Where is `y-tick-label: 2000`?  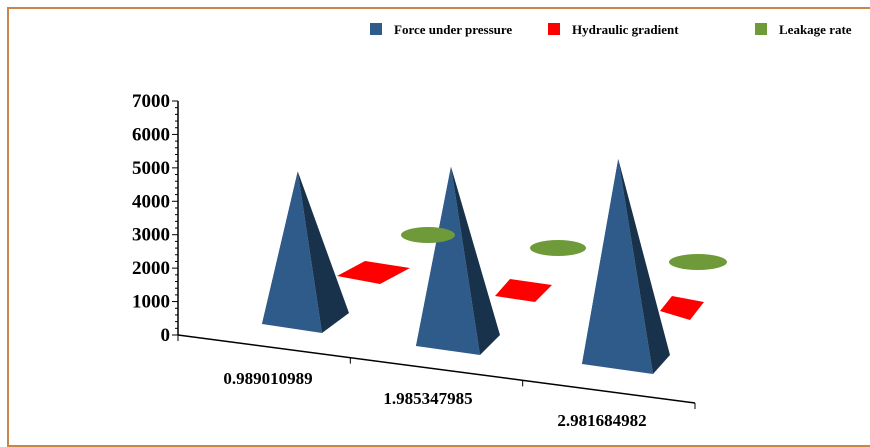
y-tick-label: 2000 is located at coordinates (151, 268).